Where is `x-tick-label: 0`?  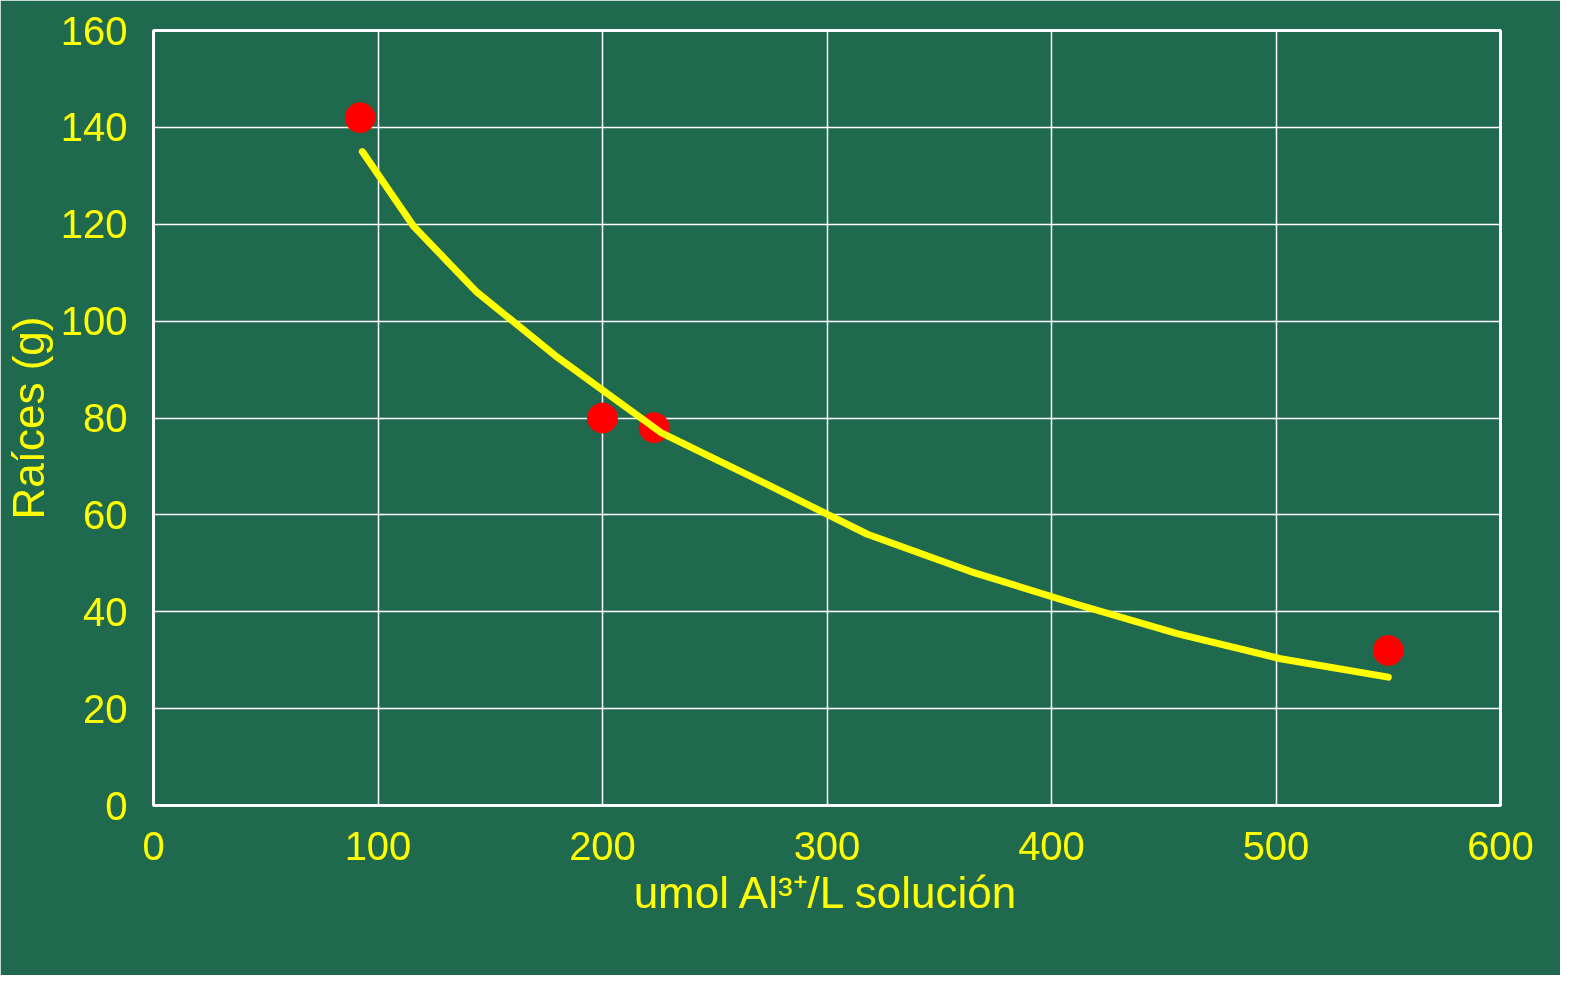
x-tick-label: 0 is located at coordinates (153, 845).